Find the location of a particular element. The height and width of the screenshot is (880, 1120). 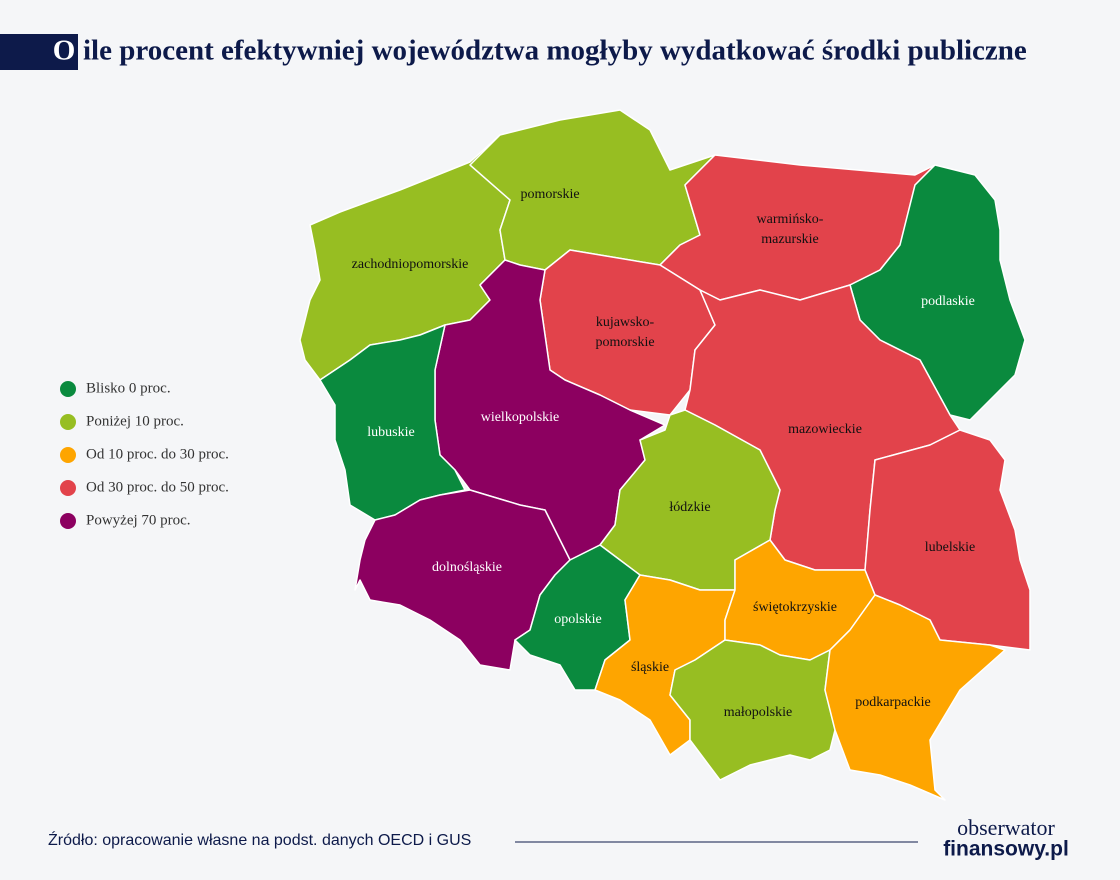

logo-top: obserwator is located at coordinates (1006, 827).